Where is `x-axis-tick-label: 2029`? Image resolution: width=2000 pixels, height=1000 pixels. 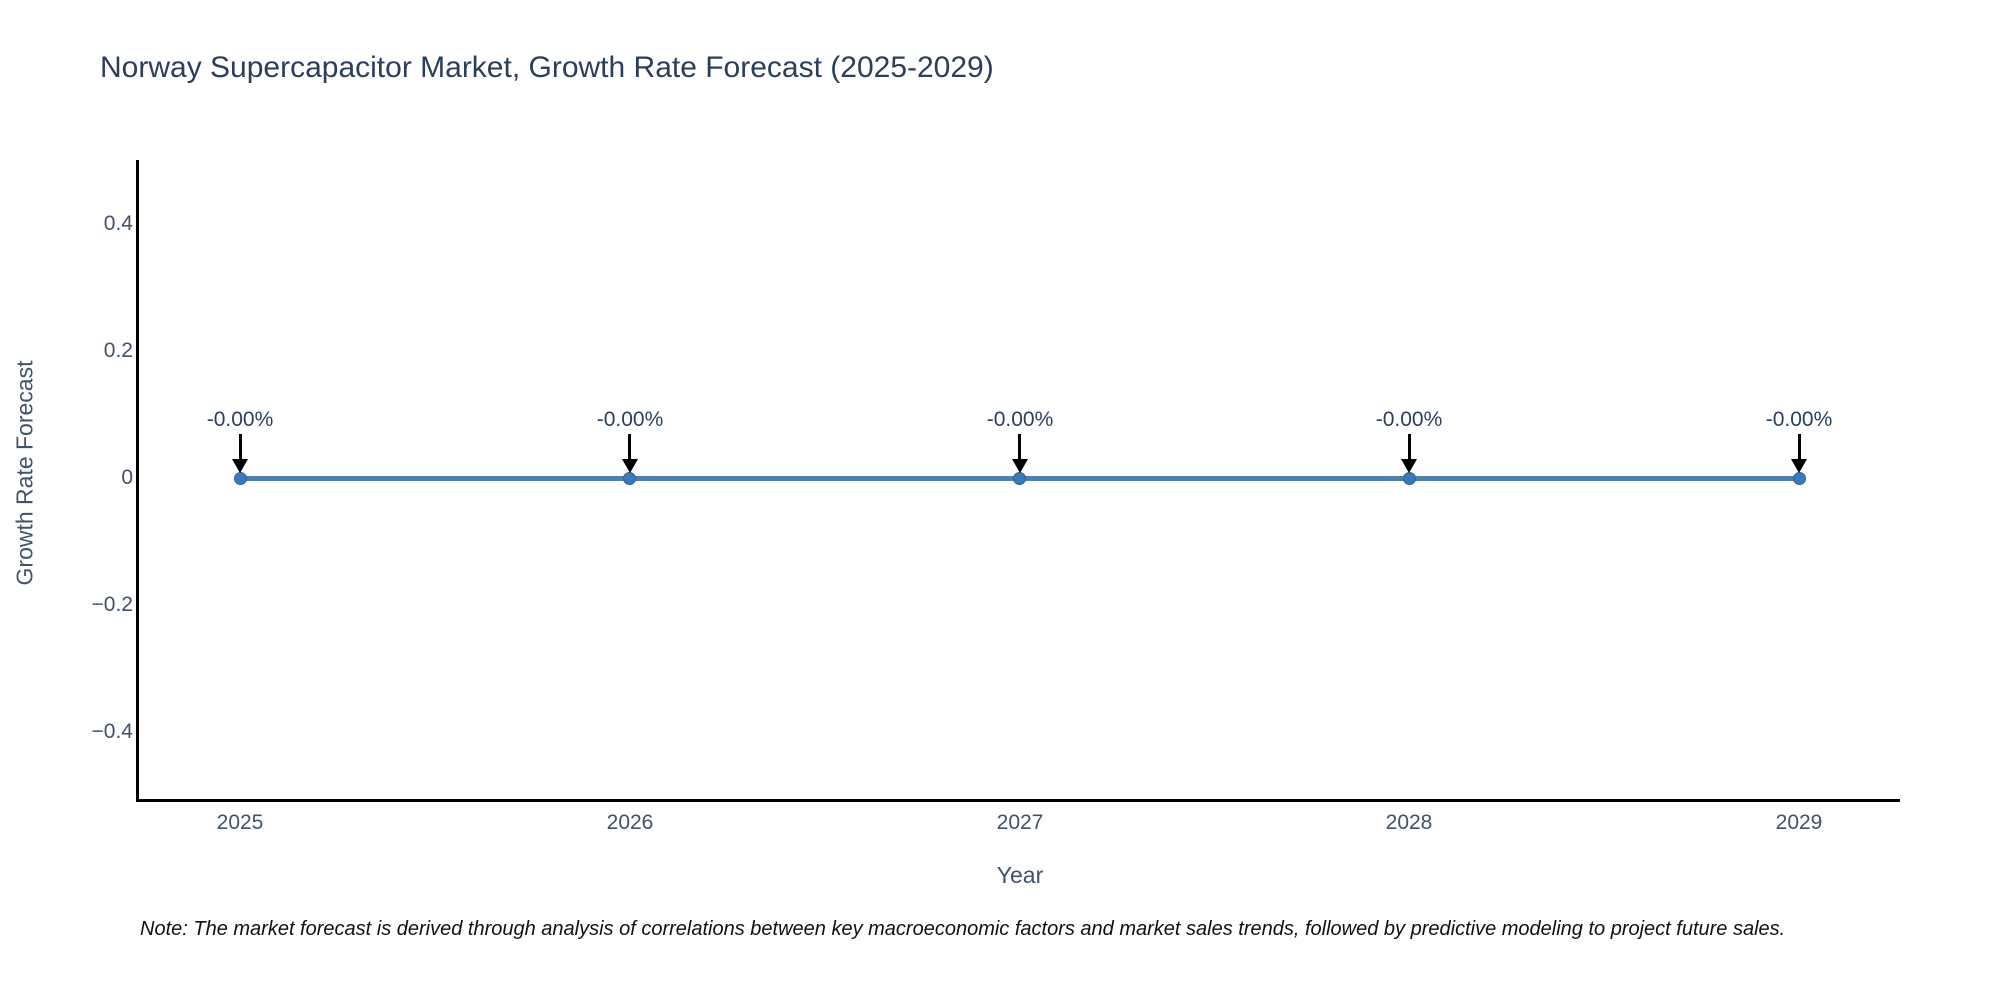
x-axis-tick-label: 2029 is located at coordinates (1799, 822).